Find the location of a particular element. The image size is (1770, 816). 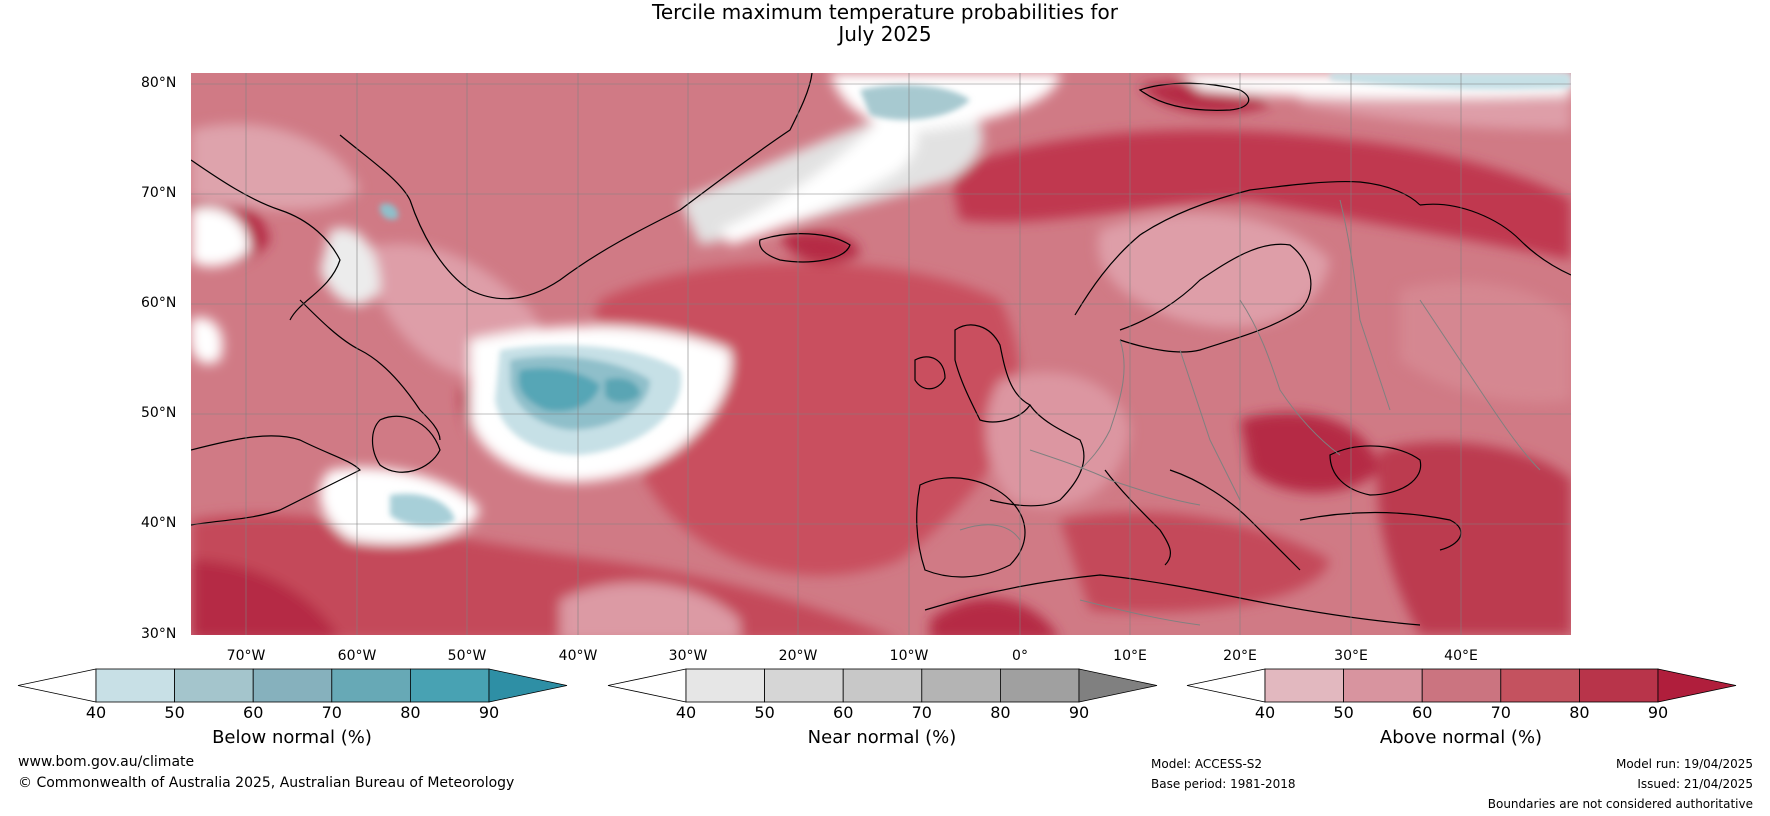

colorbar-near-normal-low-extension is located at coordinates (647, 685).